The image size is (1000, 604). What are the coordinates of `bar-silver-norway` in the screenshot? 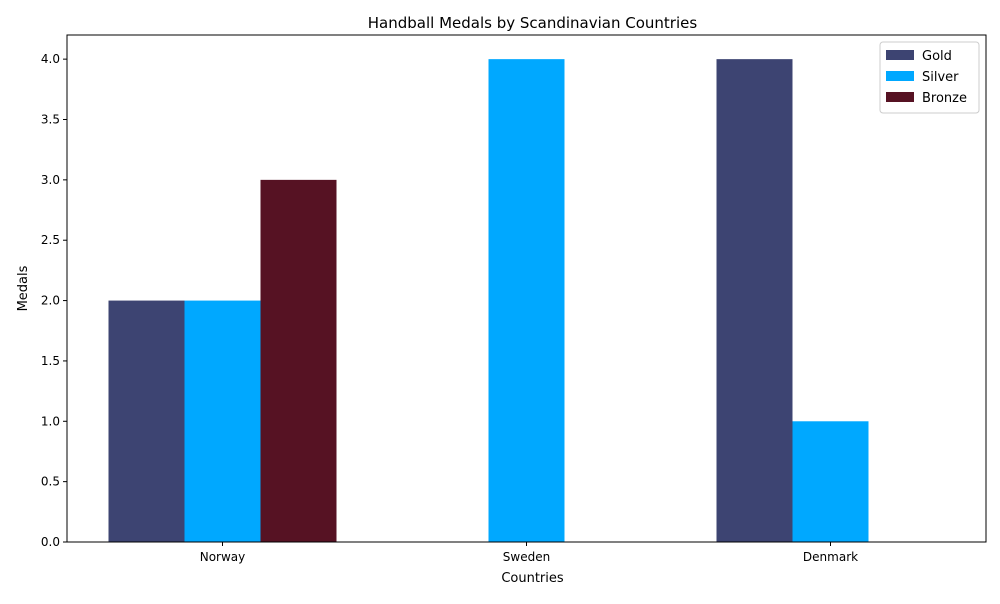 It's located at (222, 421).